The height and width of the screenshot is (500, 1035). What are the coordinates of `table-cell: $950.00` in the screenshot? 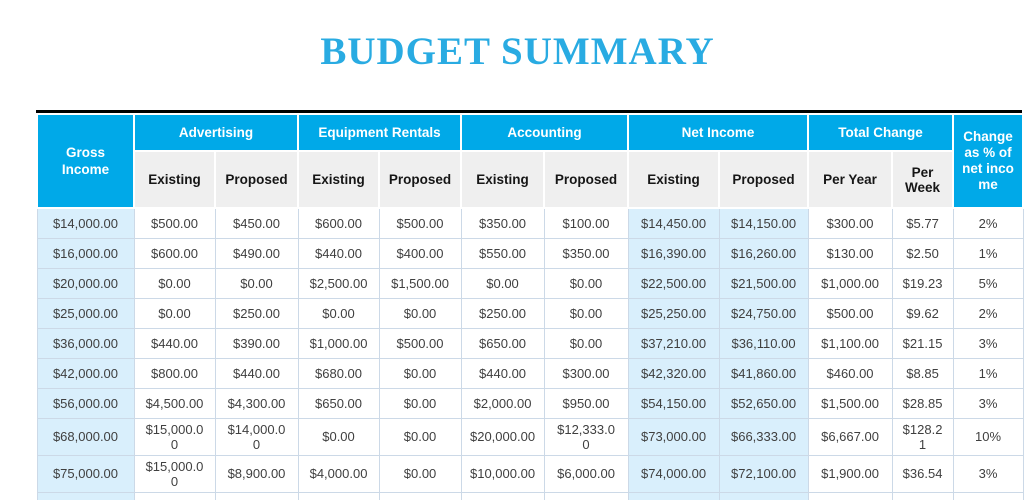 It's located at (586, 403).